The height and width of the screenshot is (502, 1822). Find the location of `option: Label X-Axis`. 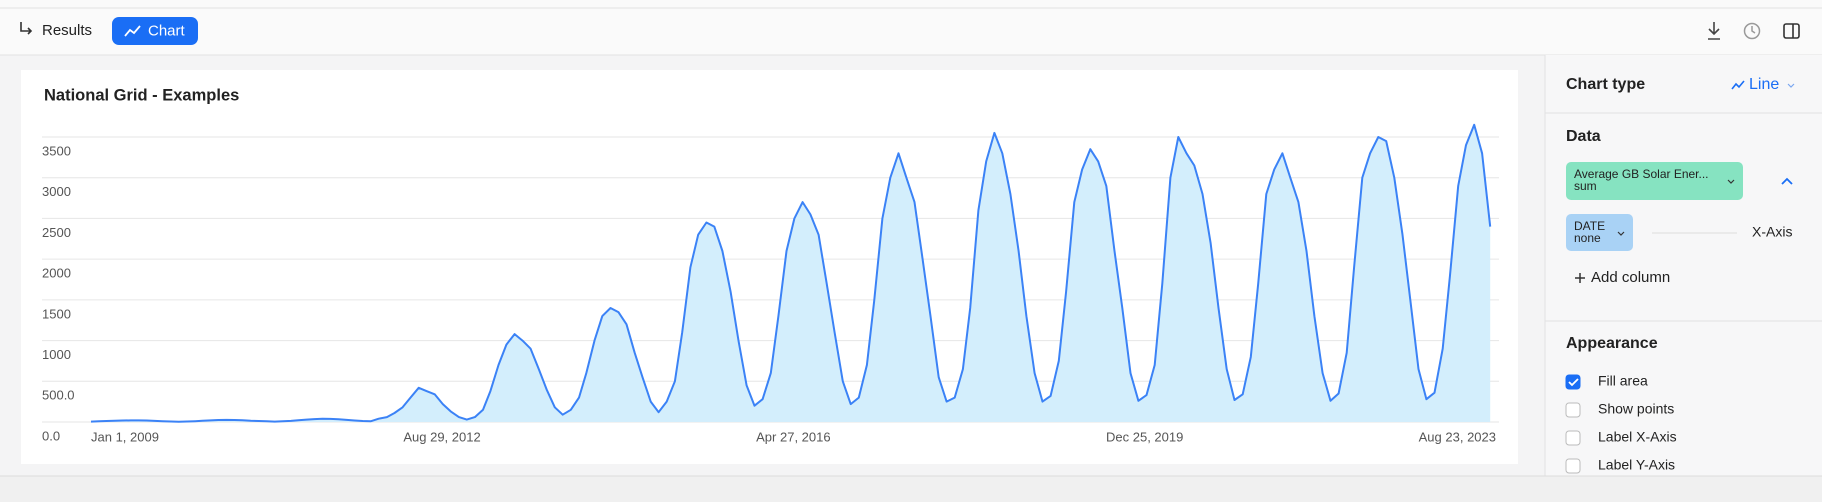

option: Label X-Axis is located at coordinates (1621, 437).